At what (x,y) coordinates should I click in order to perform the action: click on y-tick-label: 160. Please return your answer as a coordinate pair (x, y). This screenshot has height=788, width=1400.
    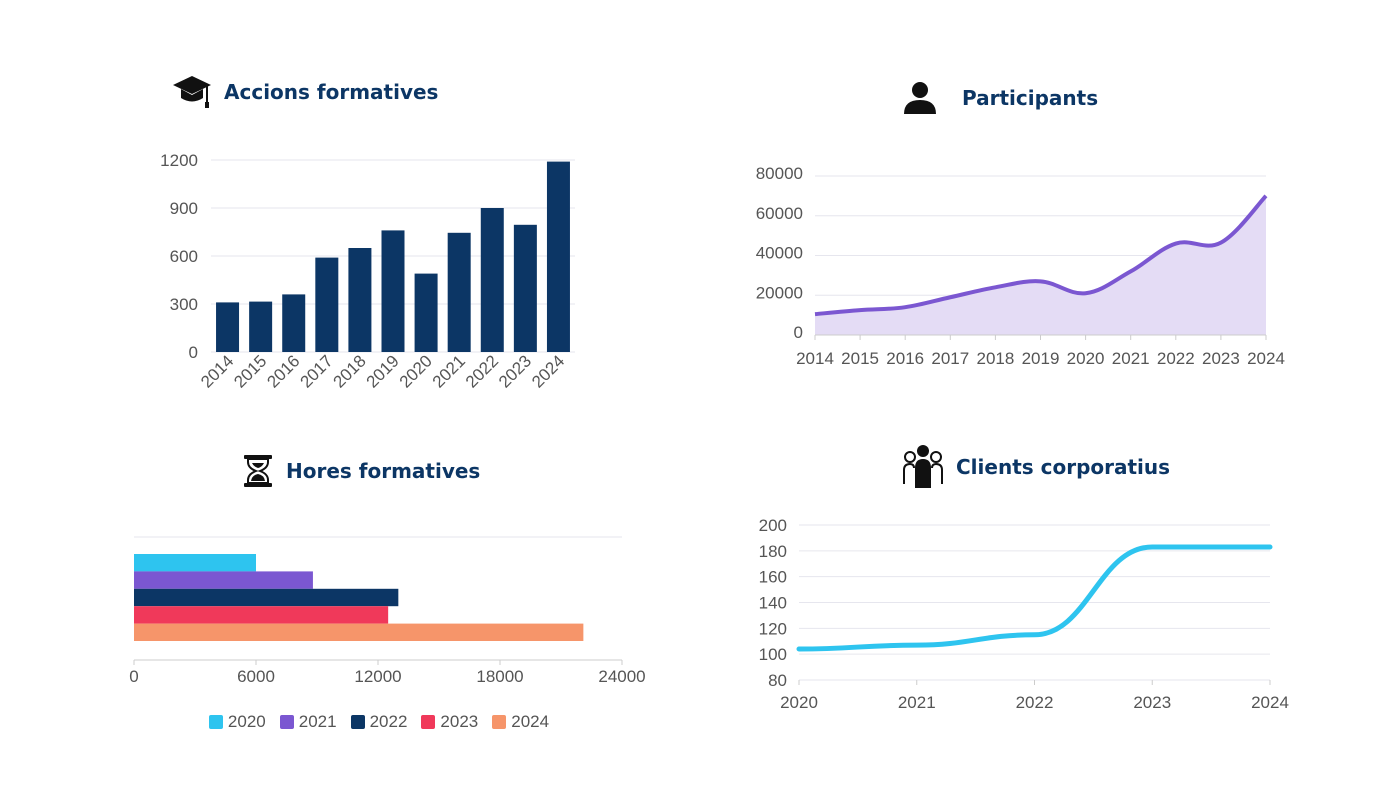
    Looking at the image, I should click on (773, 577).